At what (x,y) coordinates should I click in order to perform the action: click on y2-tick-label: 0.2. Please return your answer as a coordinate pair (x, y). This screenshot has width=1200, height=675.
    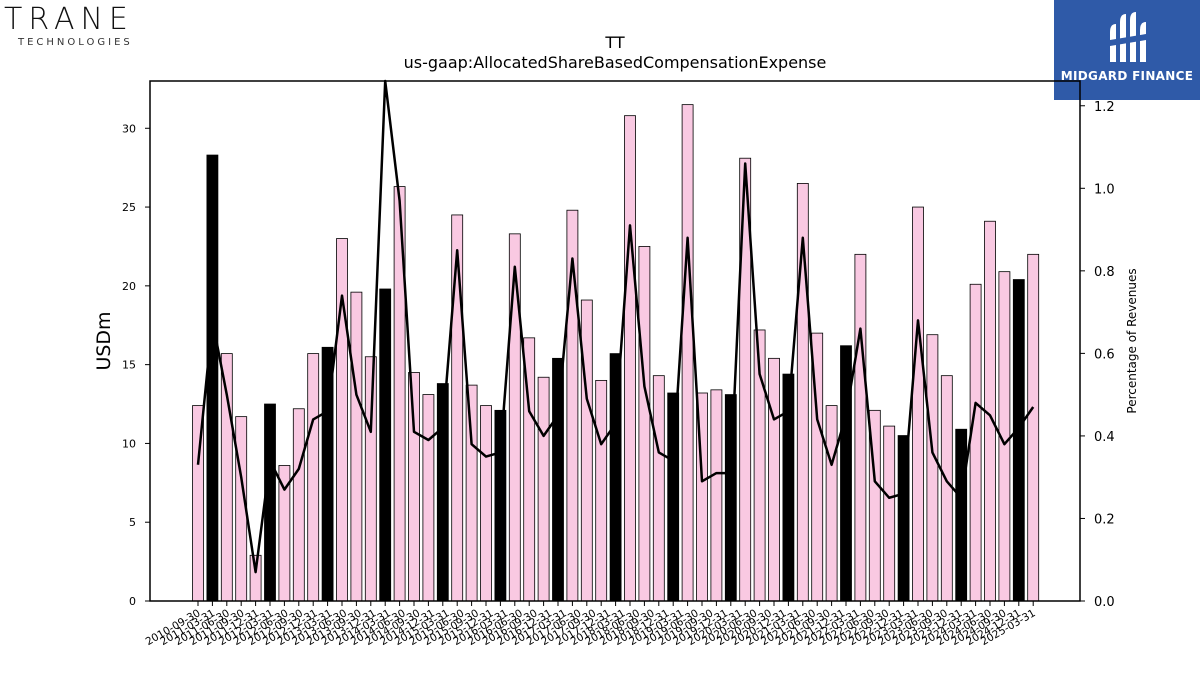
    Looking at the image, I should click on (1104, 519).